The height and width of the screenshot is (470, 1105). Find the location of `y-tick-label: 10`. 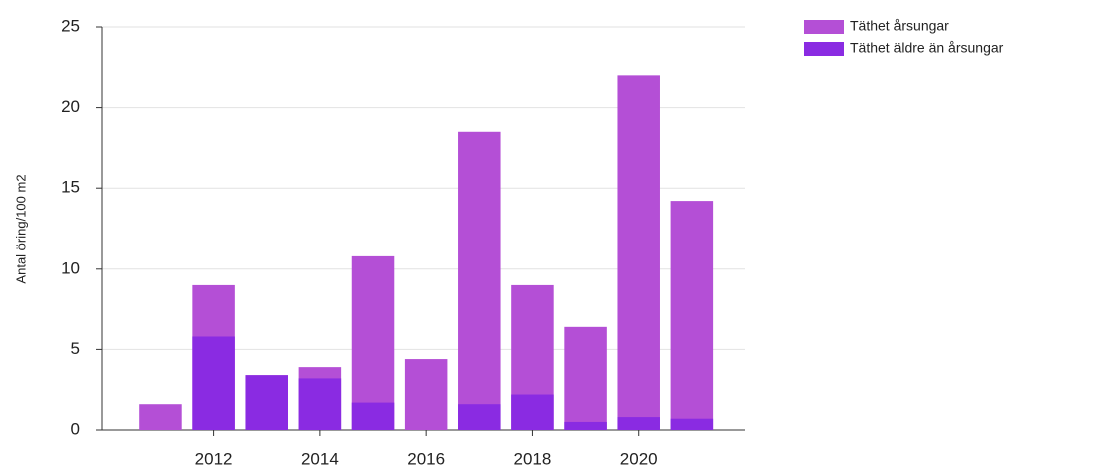

y-tick-label: 10 is located at coordinates (70, 267).